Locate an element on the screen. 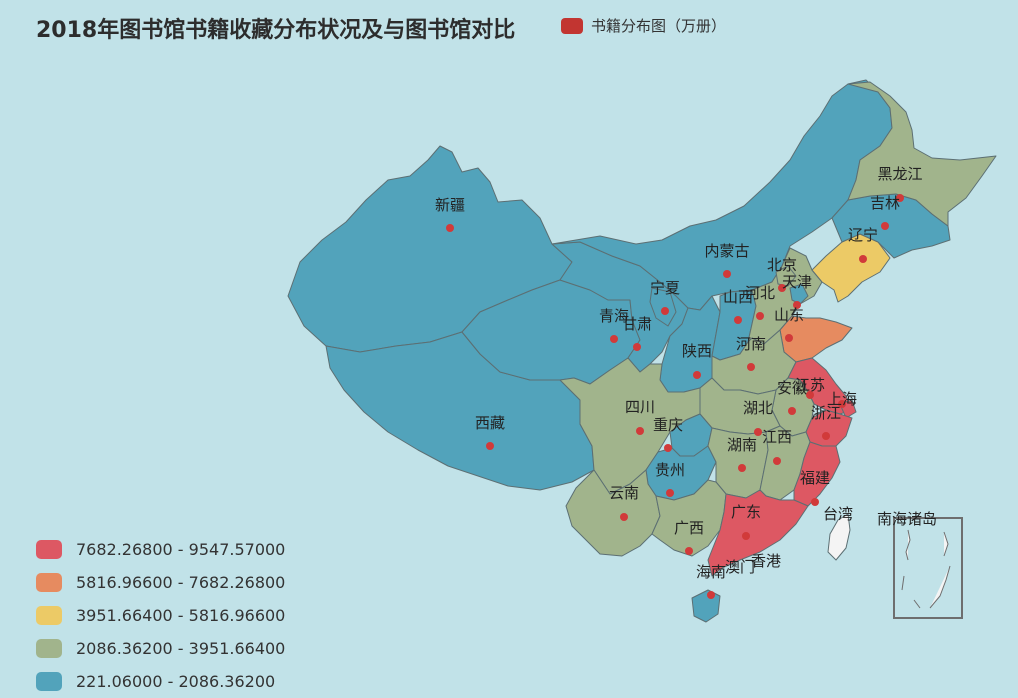  region-label: 湖南 is located at coordinates (742, 445).